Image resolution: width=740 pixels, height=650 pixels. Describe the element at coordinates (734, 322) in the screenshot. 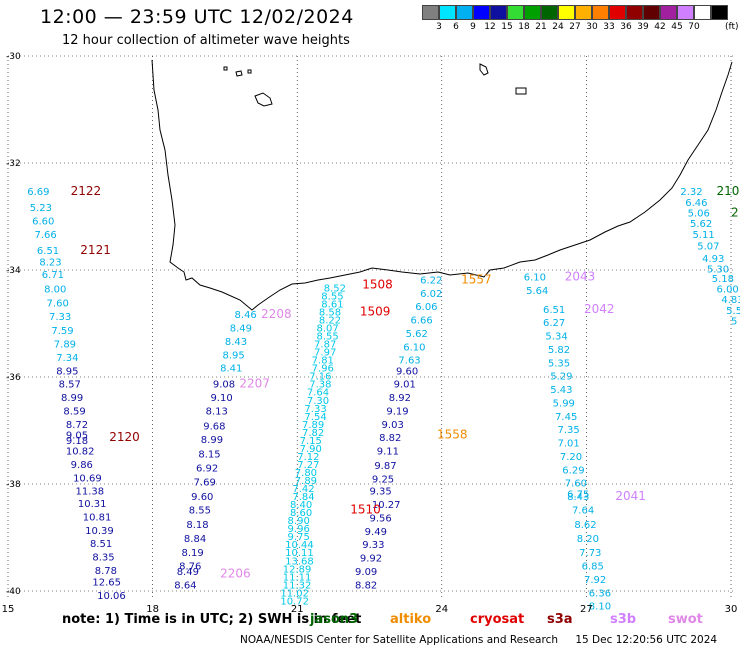

I see `wave-height-value: 5` at that location.